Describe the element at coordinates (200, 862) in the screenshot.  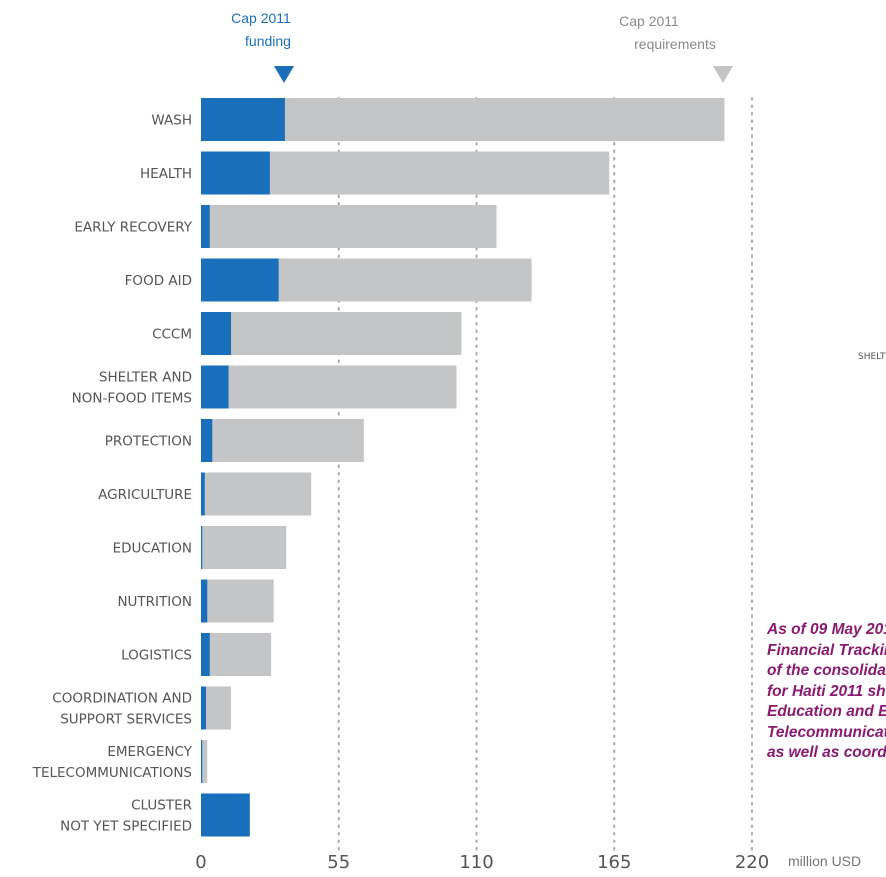
I see `x-tick-0: 0` at that location.